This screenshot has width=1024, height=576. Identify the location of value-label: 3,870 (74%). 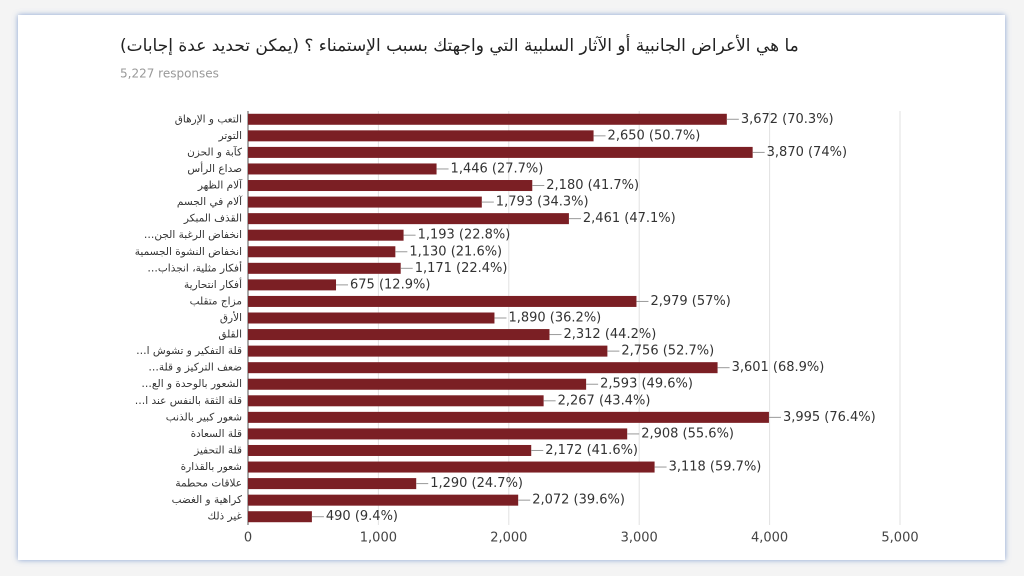
(807, 152).